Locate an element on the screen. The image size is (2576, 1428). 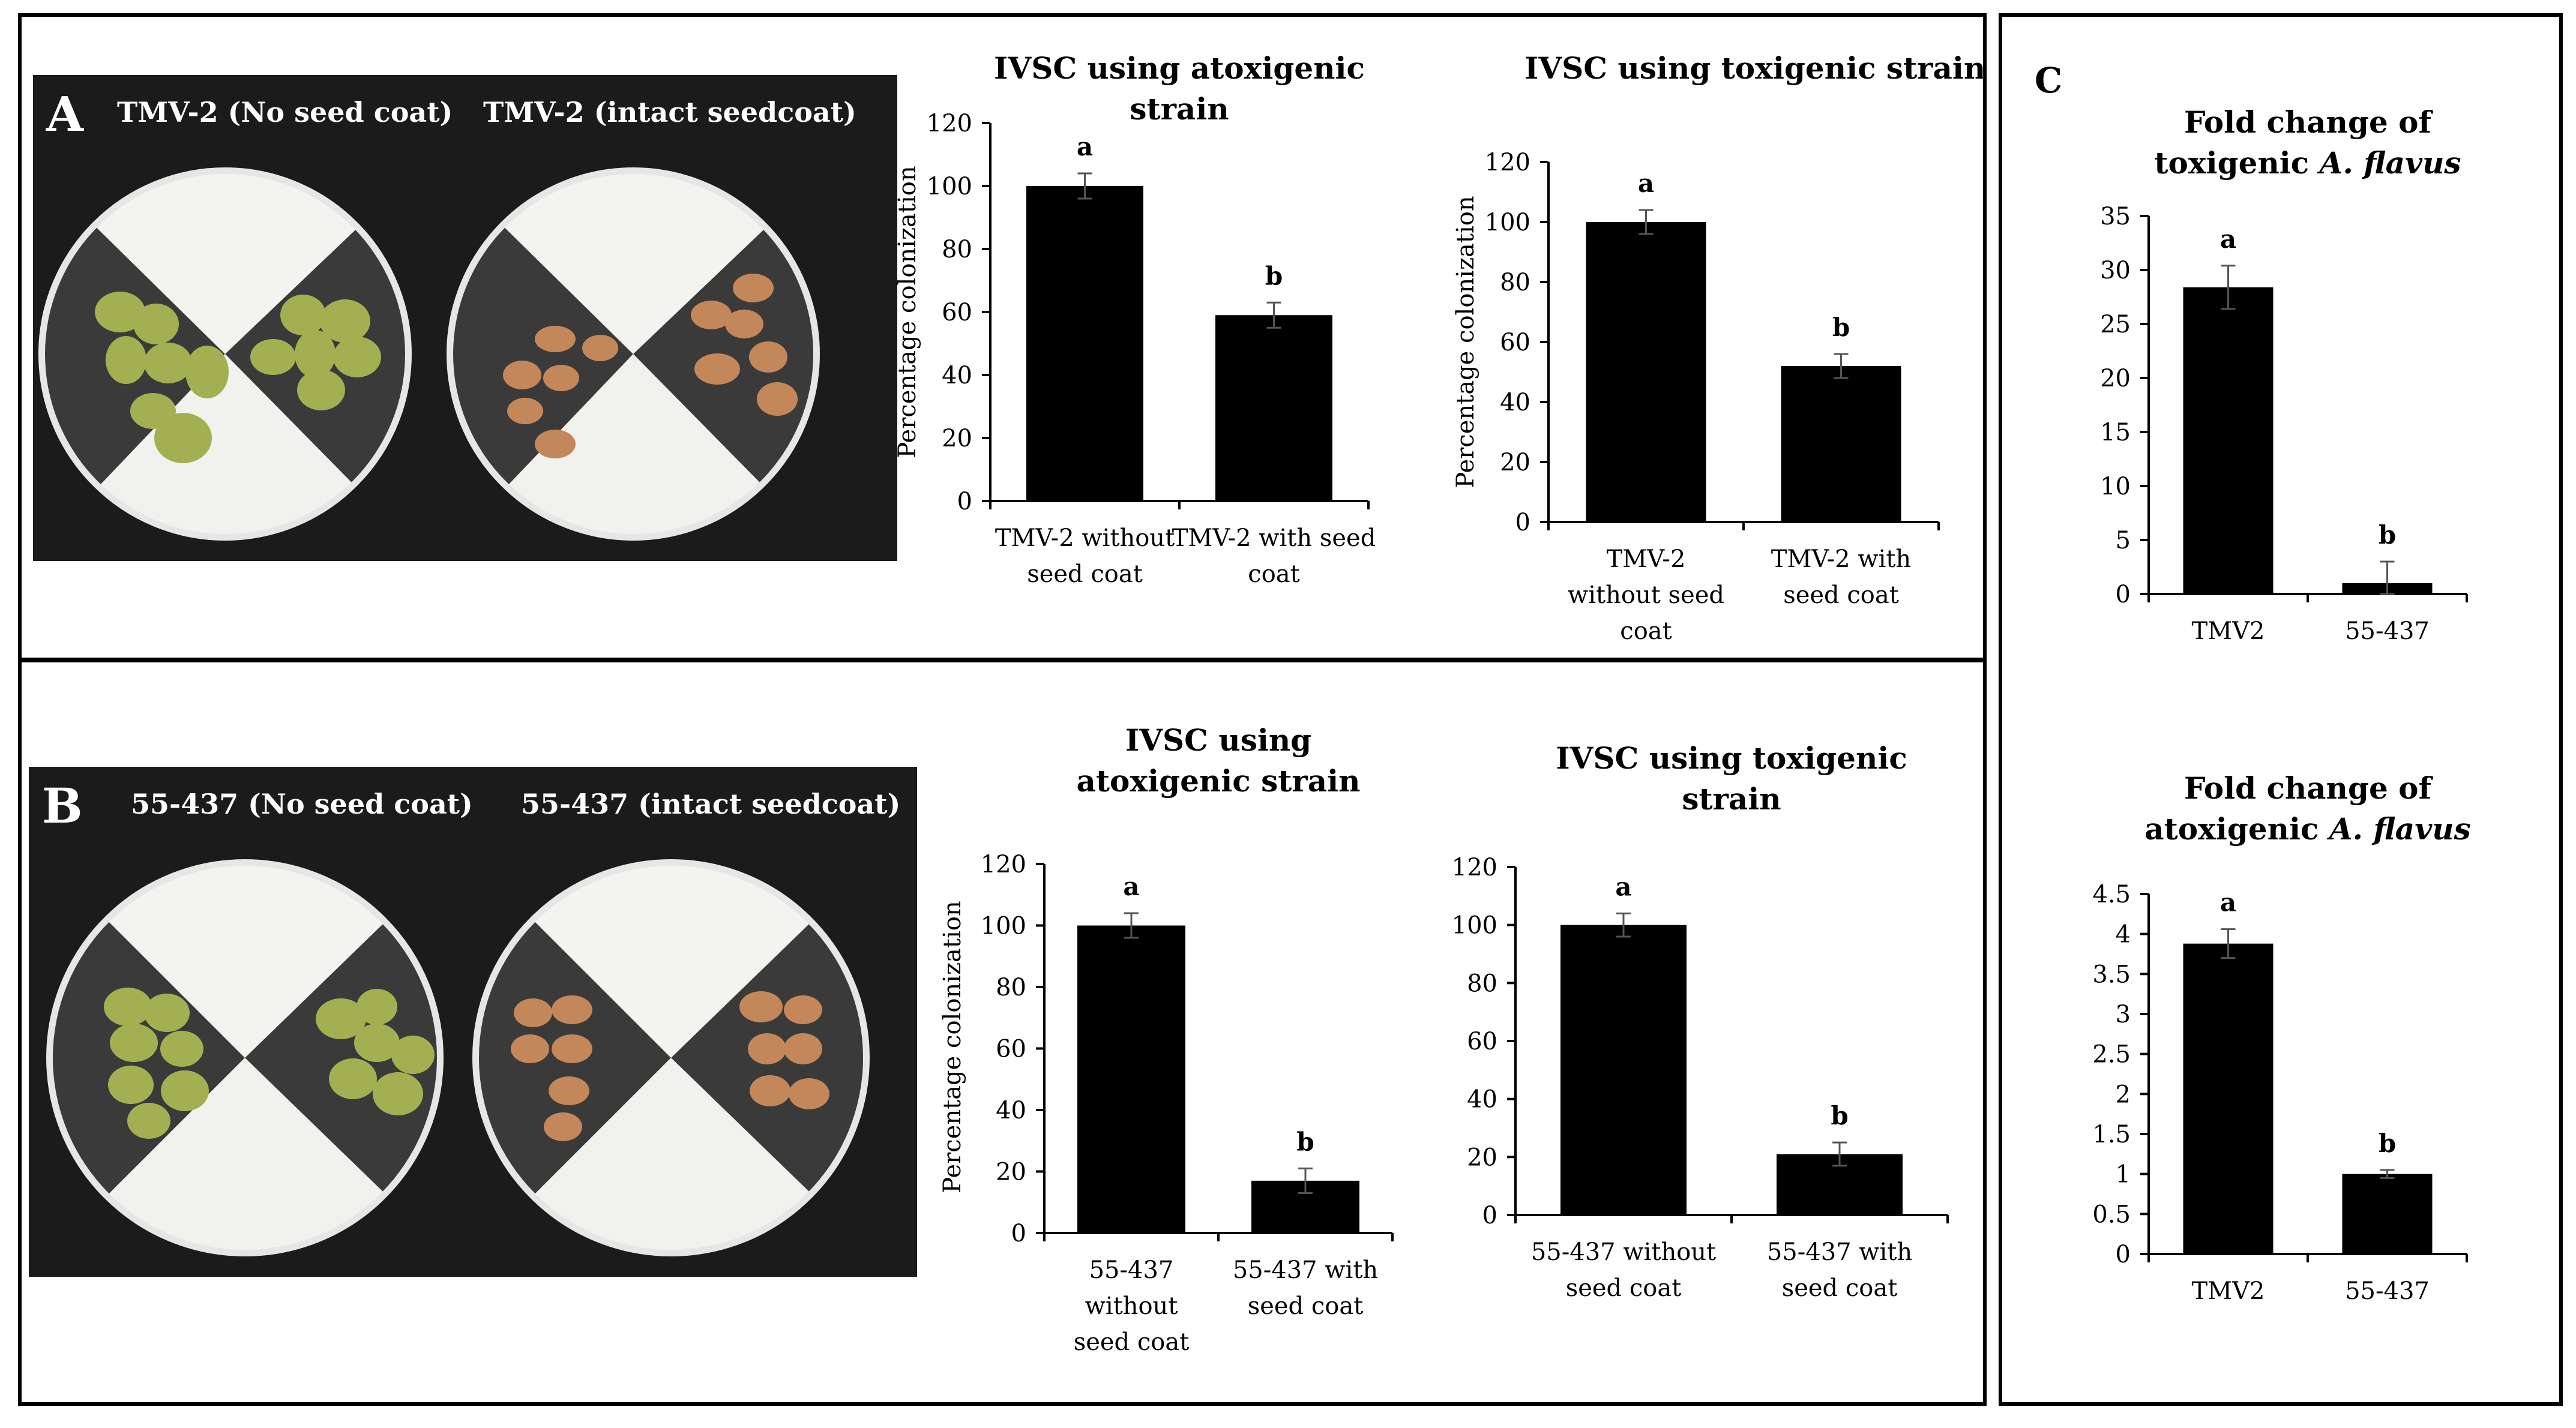
panel-label: B is located at coordinates (62, 806).